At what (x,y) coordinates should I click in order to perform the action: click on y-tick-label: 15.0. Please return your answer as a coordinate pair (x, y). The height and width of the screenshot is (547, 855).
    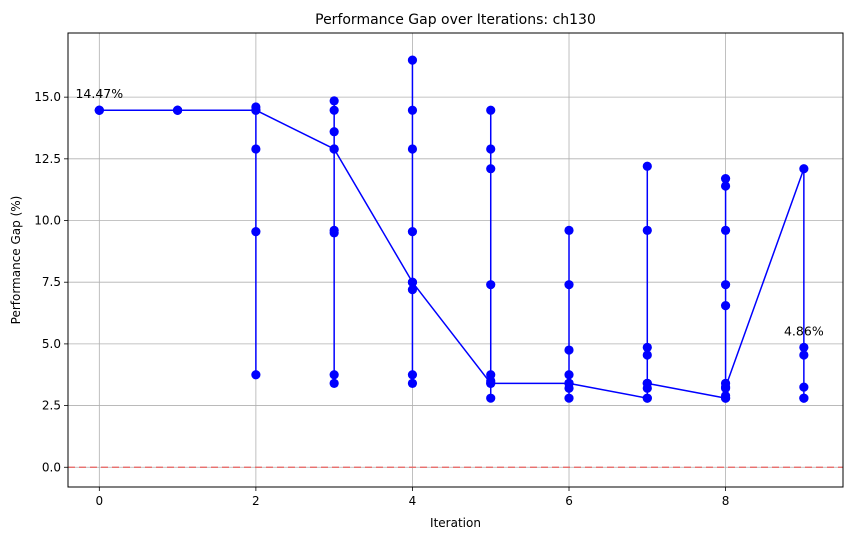
    Looking at the image, I should click on (47, 97).